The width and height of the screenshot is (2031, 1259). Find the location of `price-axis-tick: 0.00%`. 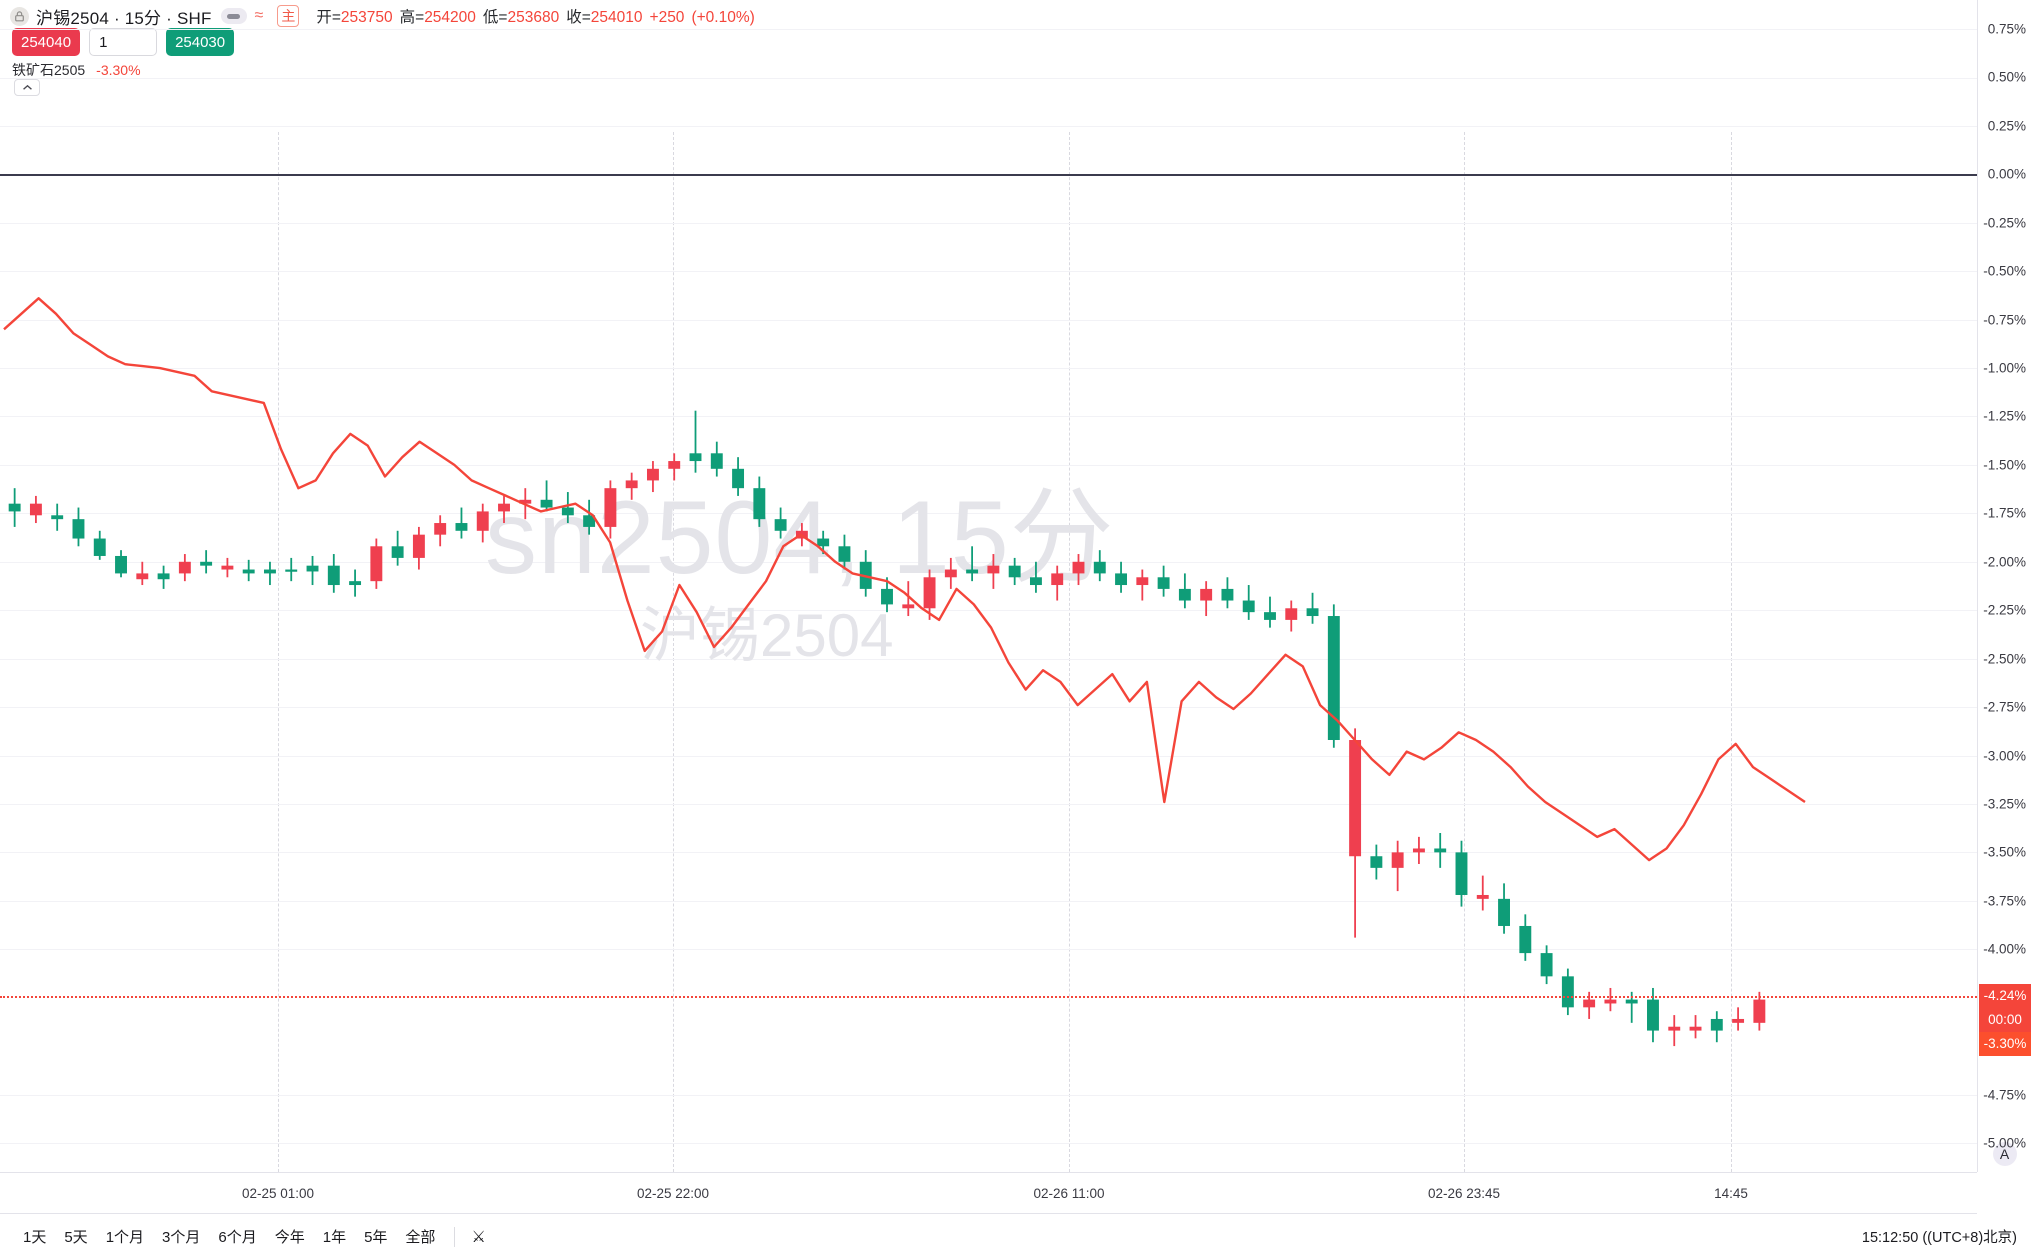

price-axis-tick: 0.00% is located at coordinates (2006, 174).